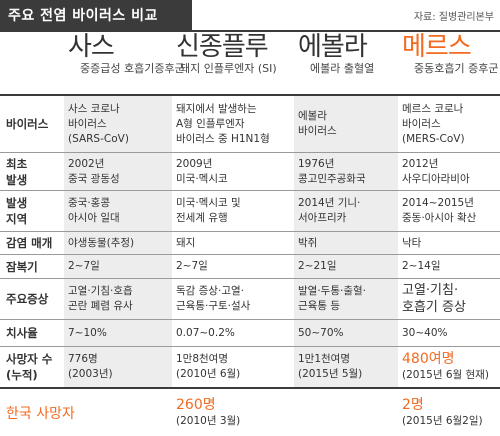  What do you see at coordinates (222, 47) in the screenshot?
I see `col-name: 신종플루` at bounding box center [222, 47].